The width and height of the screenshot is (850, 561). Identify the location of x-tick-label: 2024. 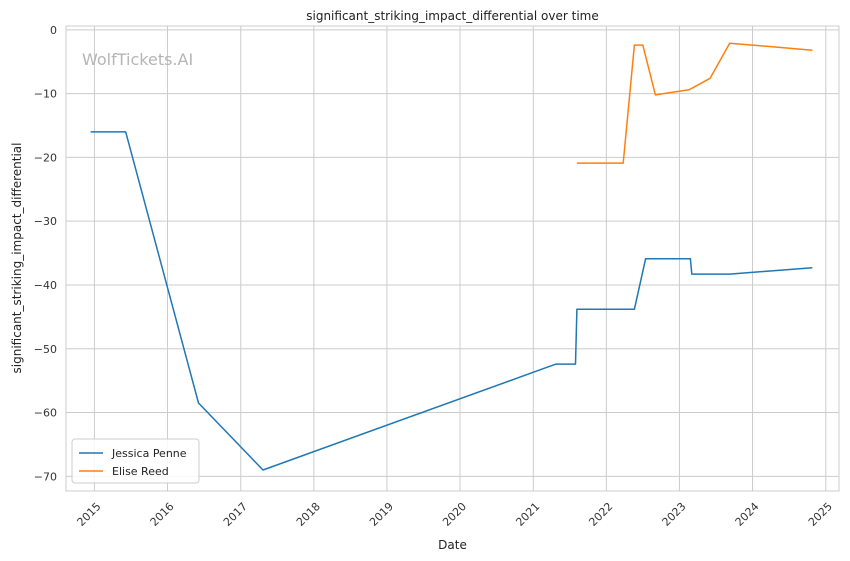
(747, 514).